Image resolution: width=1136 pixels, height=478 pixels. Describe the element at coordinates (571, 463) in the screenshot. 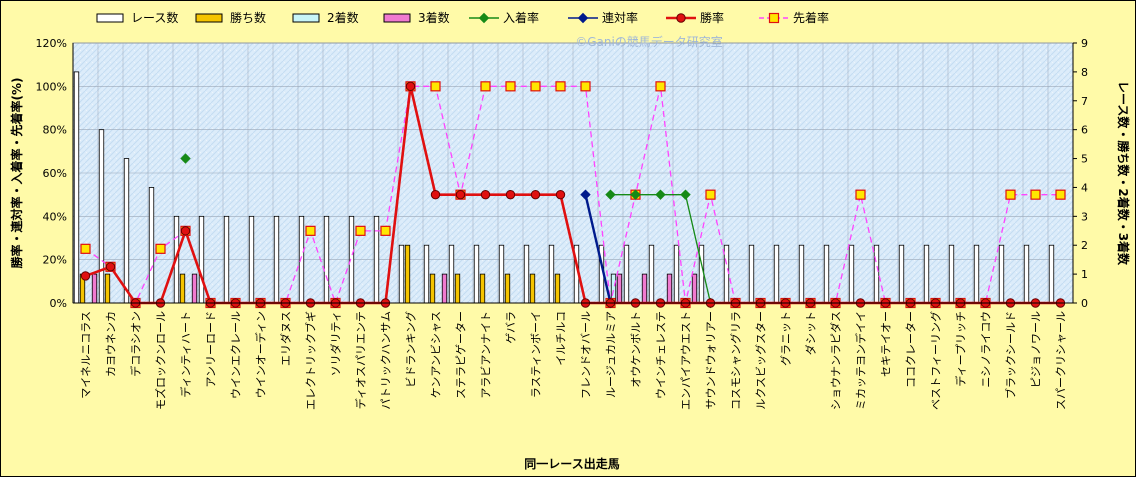

I see `x-axis-label: 同一レース出走馬` at that location.